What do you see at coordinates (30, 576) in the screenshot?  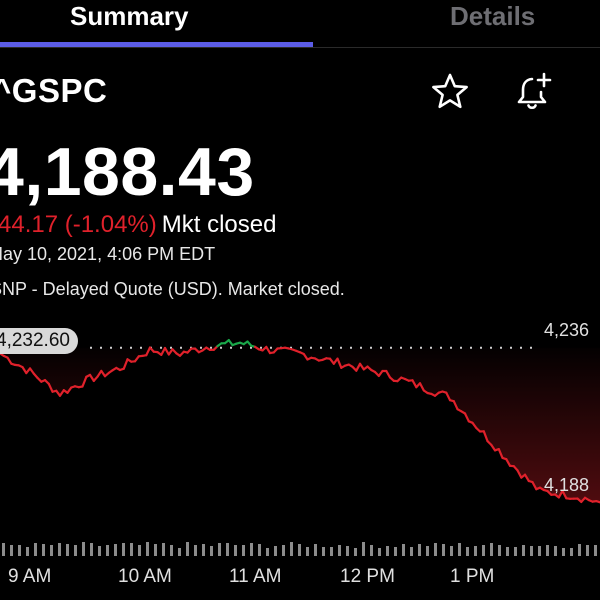 I see `x-tick-label: 9 AM` at bounding box center [30, 576].